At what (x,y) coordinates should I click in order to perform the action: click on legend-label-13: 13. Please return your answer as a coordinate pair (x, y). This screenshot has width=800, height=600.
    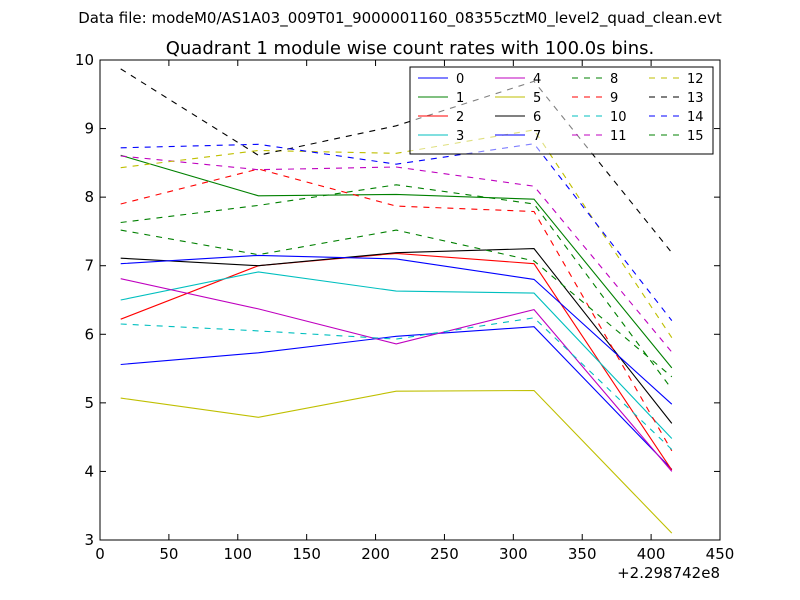
    Looking at the image, I should click on (695, 98).